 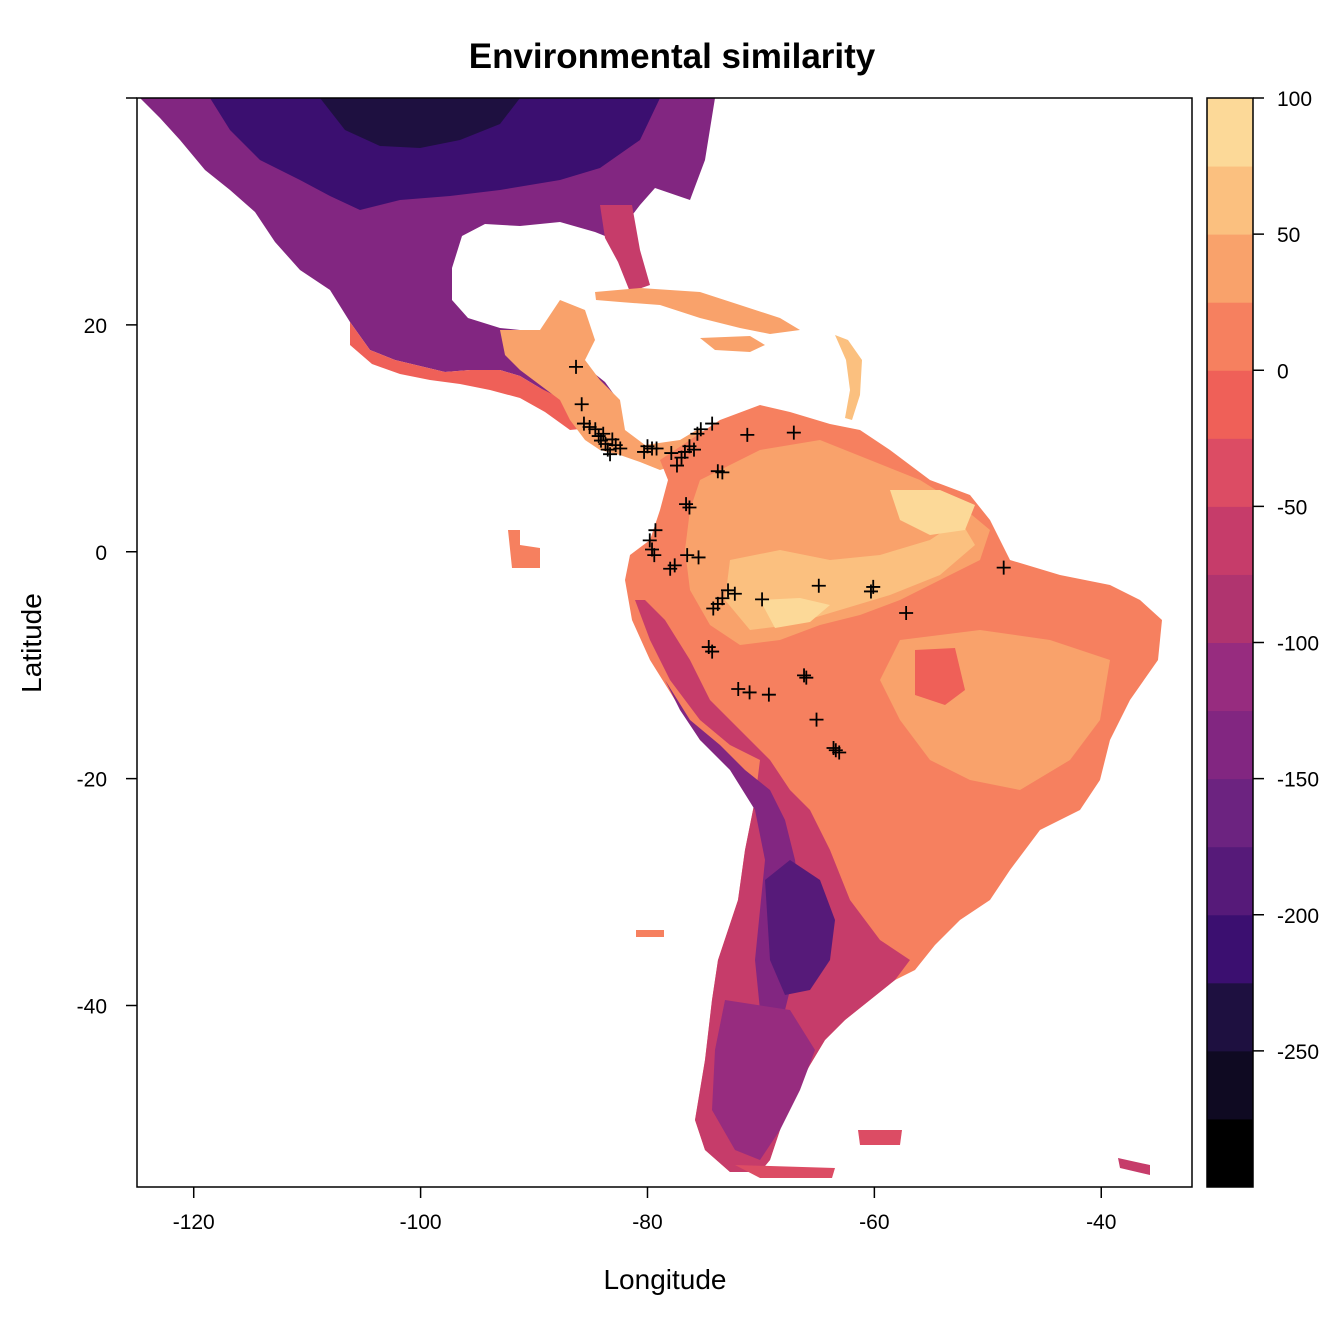 What do you see at coordinates (1298, 780) in the screenshot?
I see `colorbar-tick-label: -150` at bounding box center [1298, 780].